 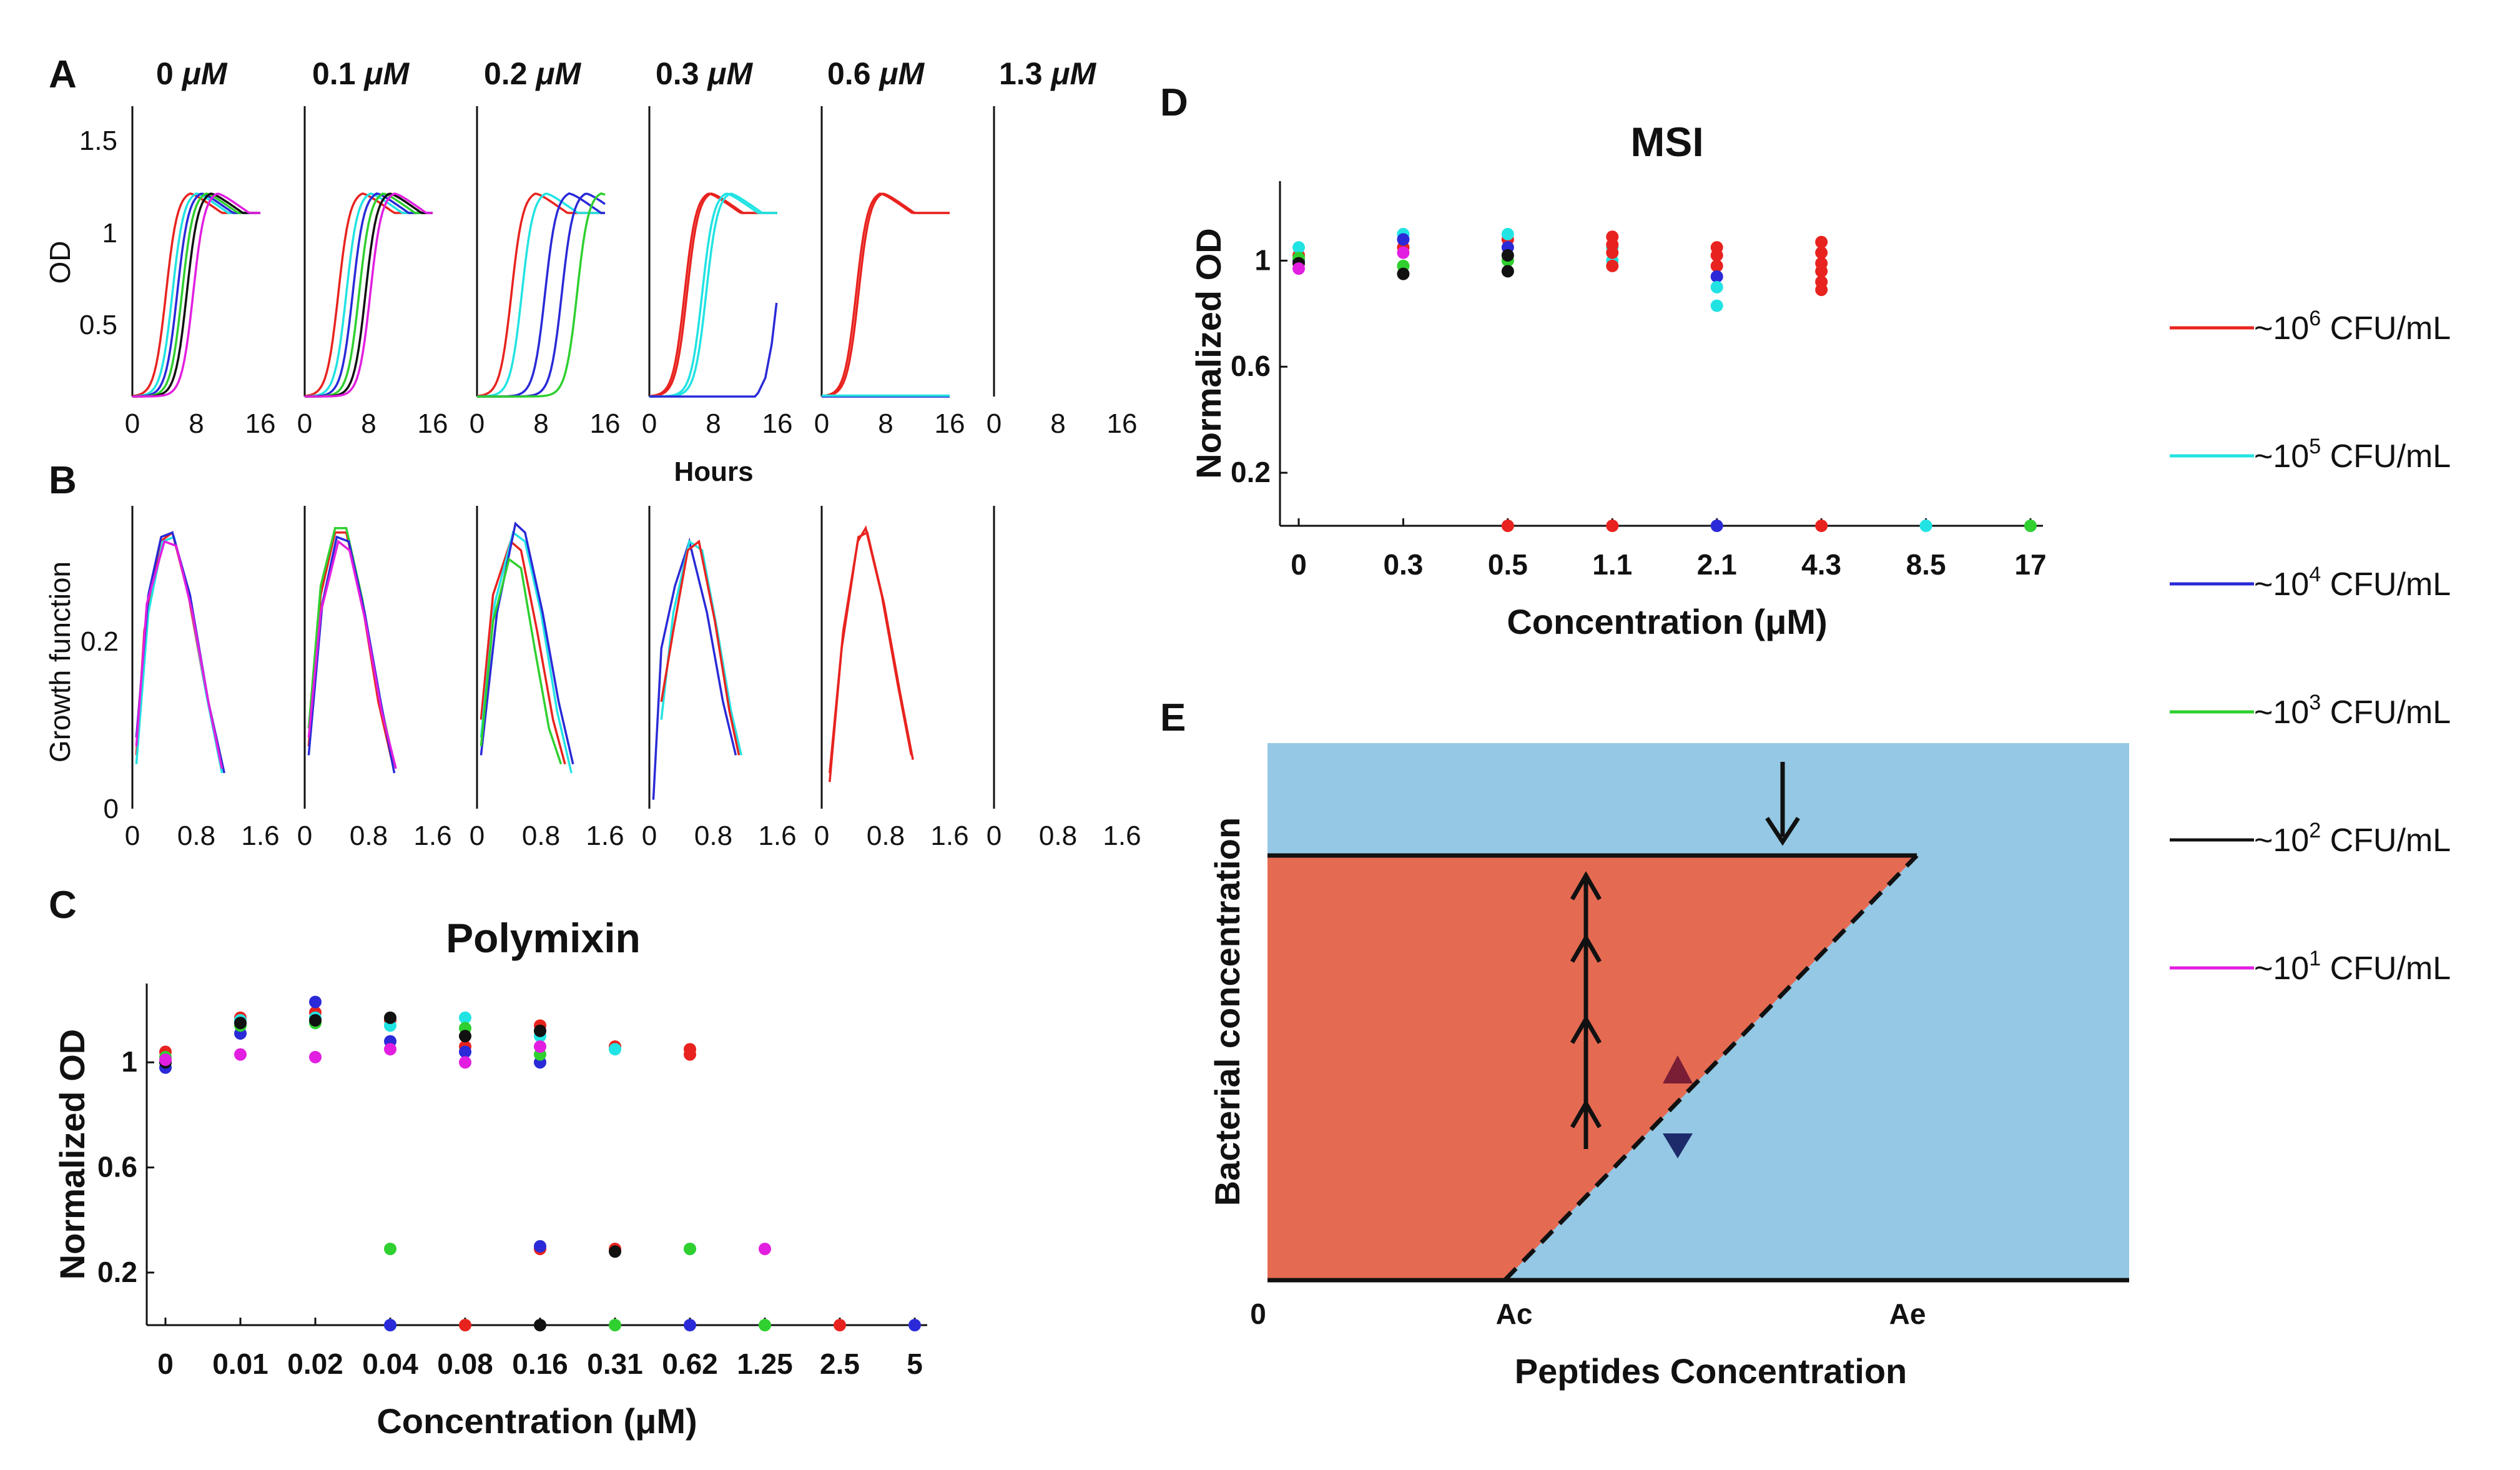 I want to click on growth-curve-d3, so click(x=522, y=661).